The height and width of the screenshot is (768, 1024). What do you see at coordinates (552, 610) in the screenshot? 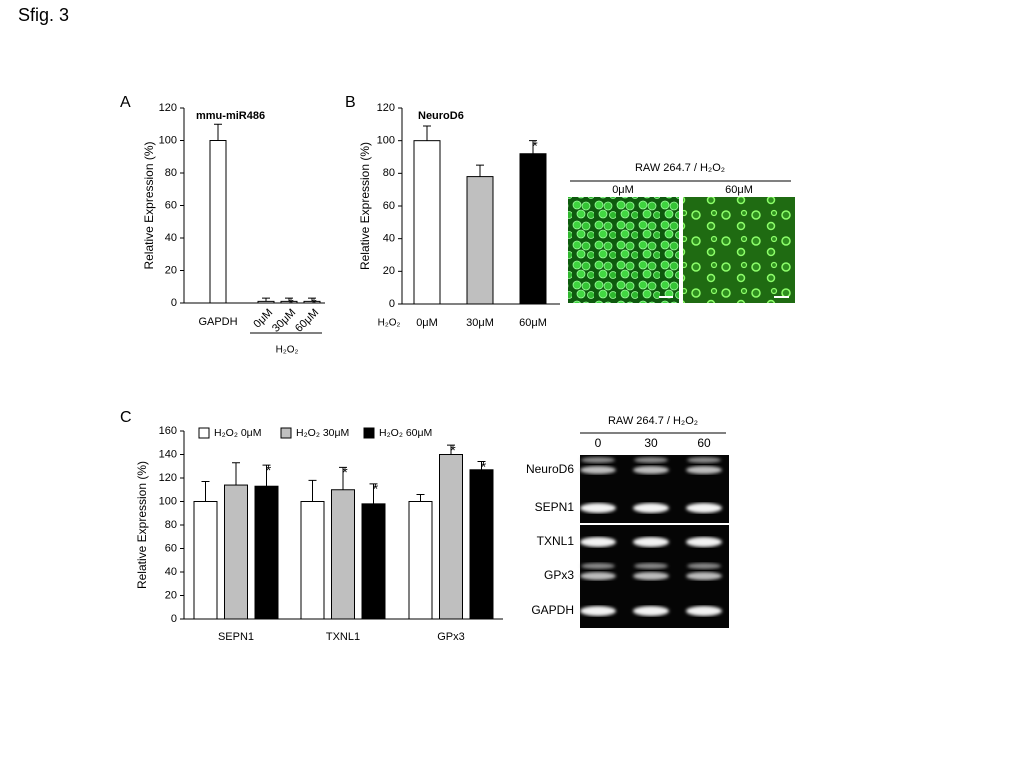
I see `gel-row-label: GAPDH` at bounding box center [552, 610].